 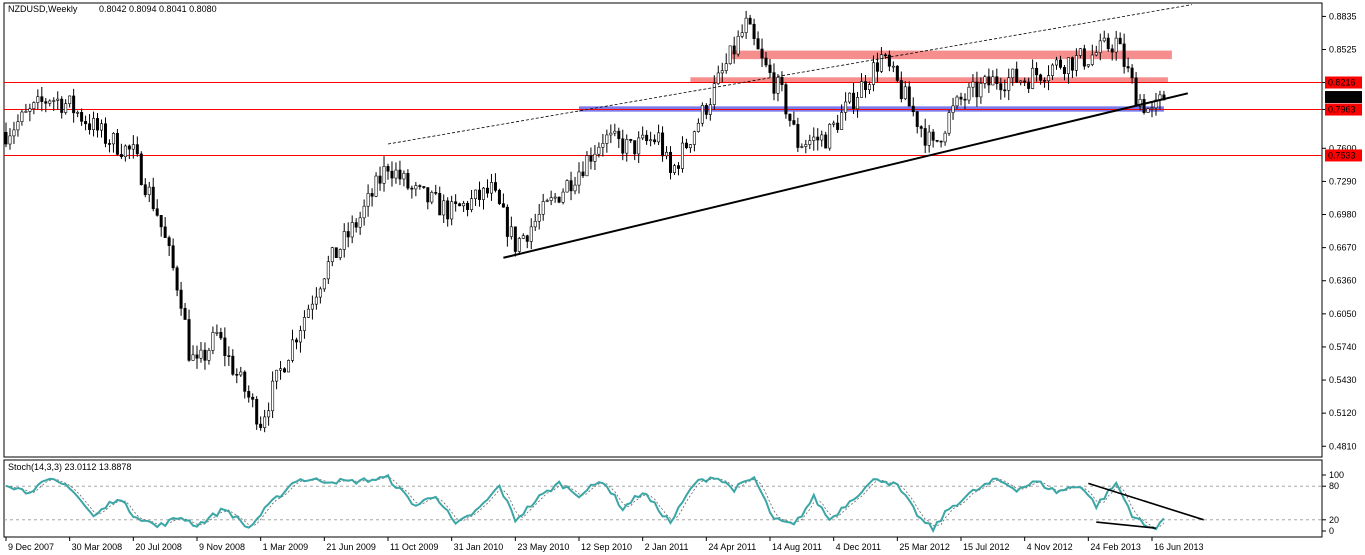 I want to click on time-tick-label: 4 Nov 2012, so click(x=1050, y=547).